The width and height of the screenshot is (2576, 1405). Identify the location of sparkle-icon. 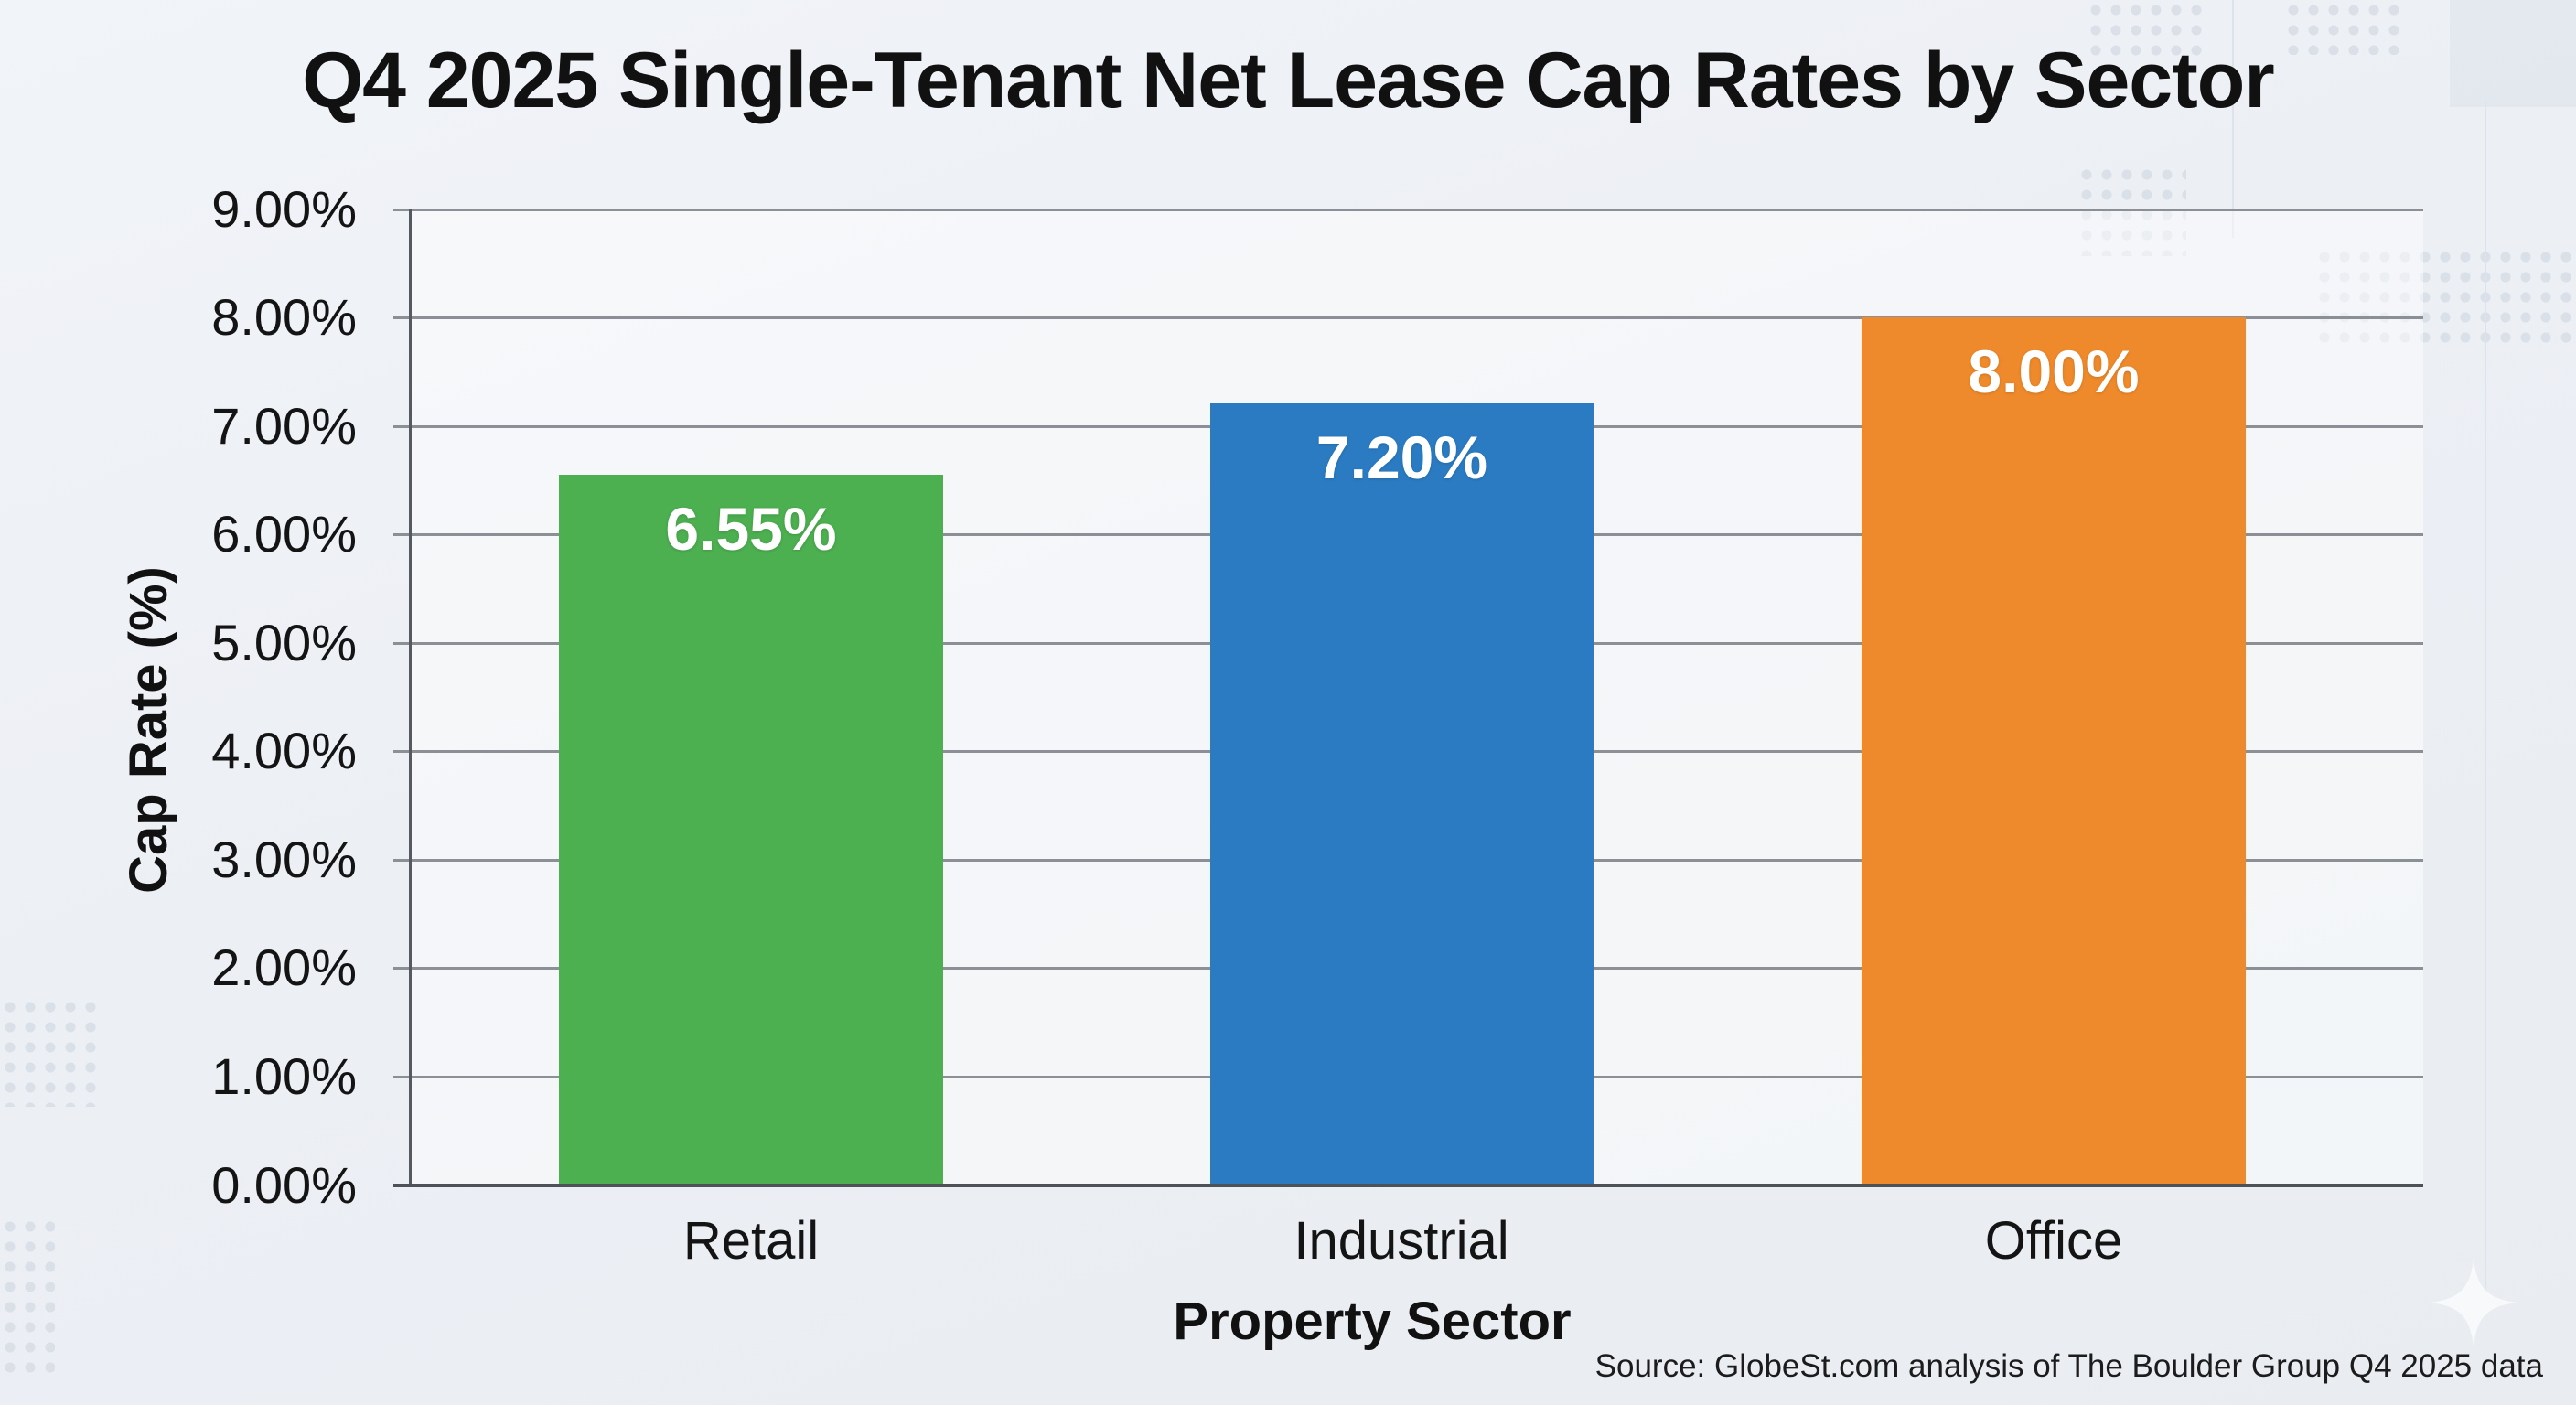
(2474, 1302).